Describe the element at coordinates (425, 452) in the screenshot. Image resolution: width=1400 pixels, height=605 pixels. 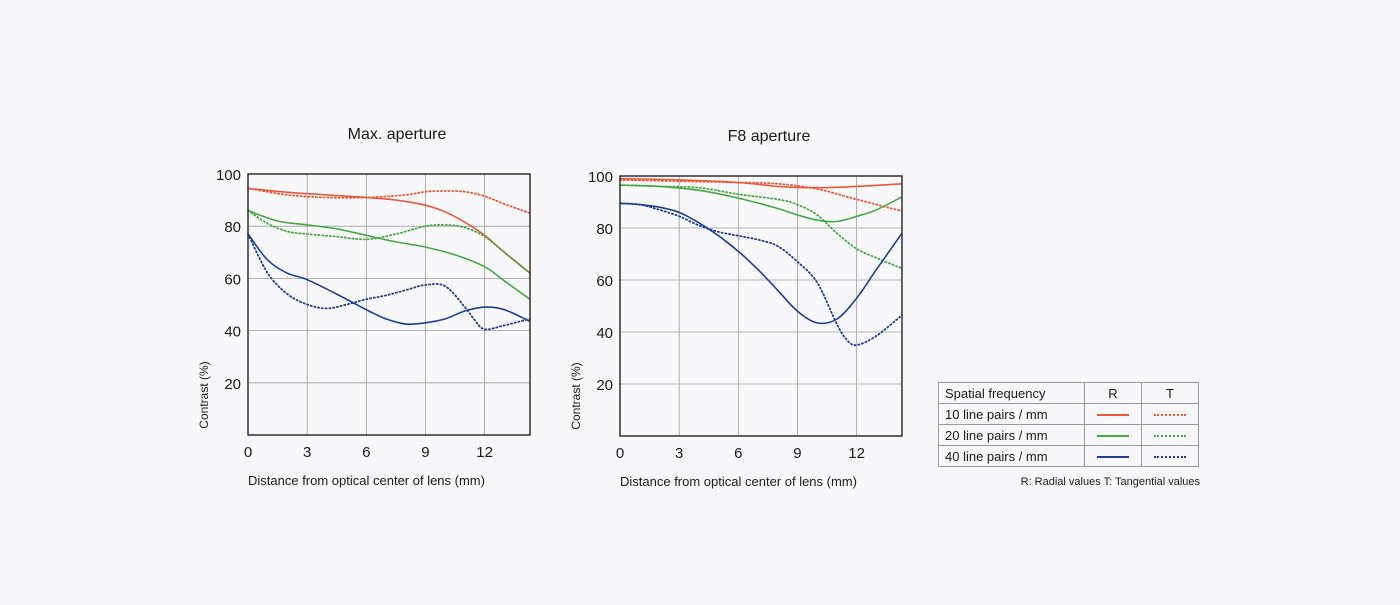
I see `chart1-xtick-label: 9` at that location.